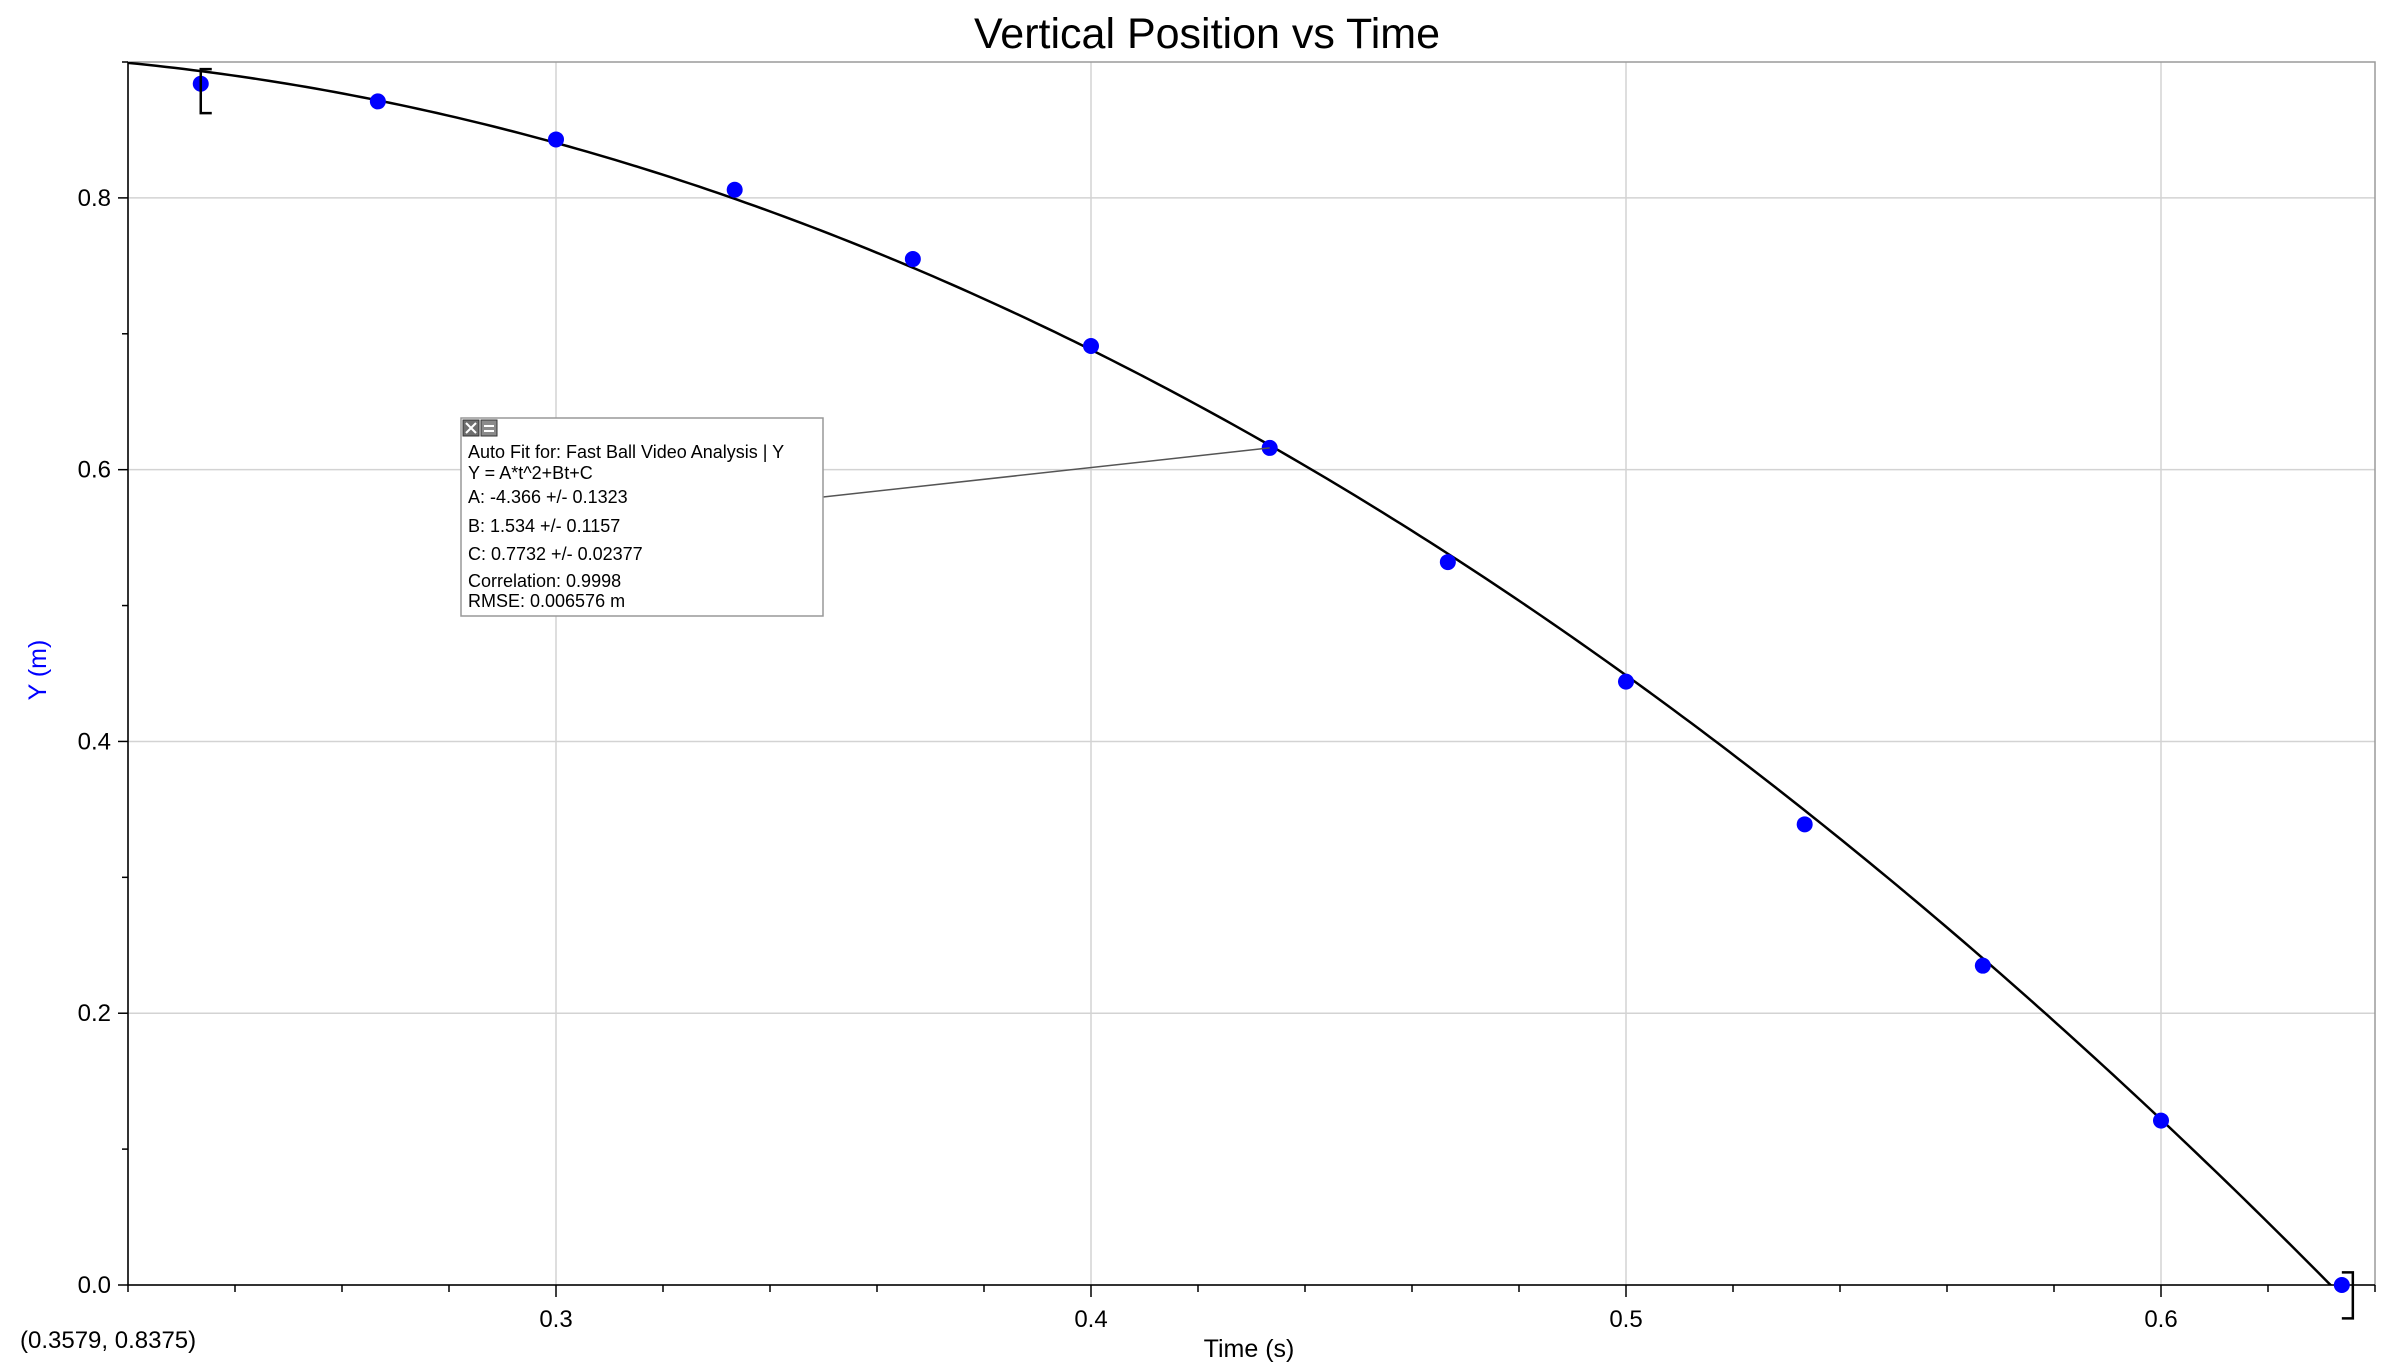 The width and height of the screenshot is (2393, 1371). Describe the element at coordinates (205, 91) in the screenshot. I see `fit-start-bracket` at that location.